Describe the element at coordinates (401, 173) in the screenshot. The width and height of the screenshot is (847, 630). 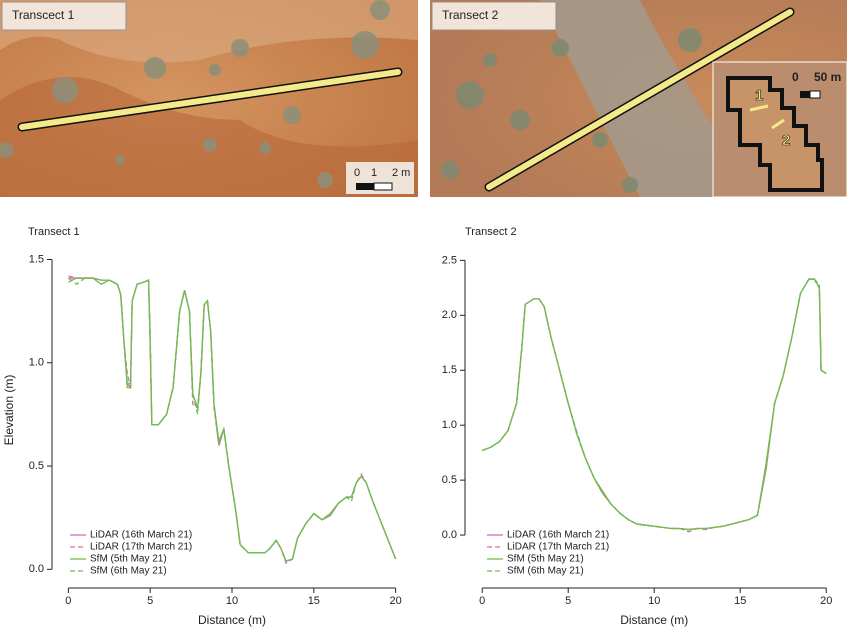
I see `scale-label: 2 m` at that location.